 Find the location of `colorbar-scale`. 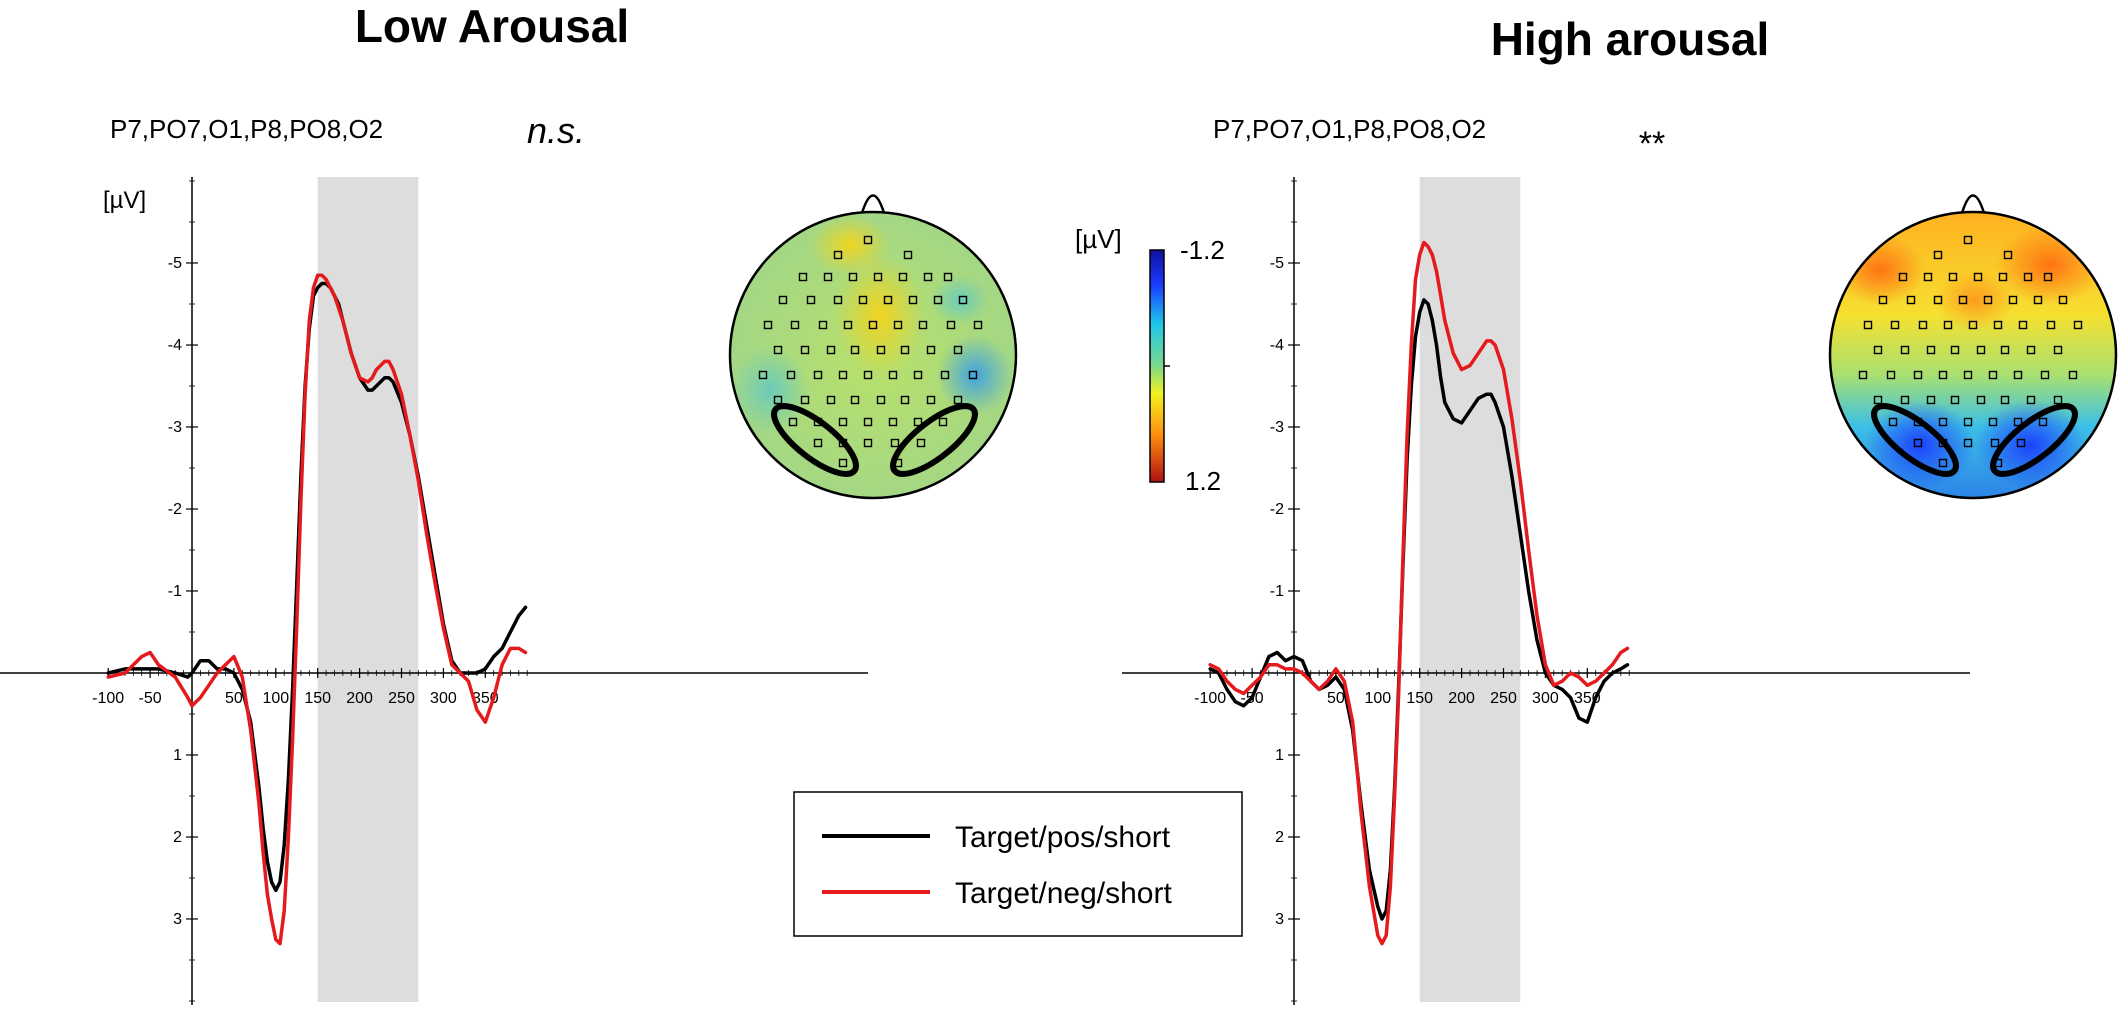

colorbar-scale is located at coordinates (1157, 366).